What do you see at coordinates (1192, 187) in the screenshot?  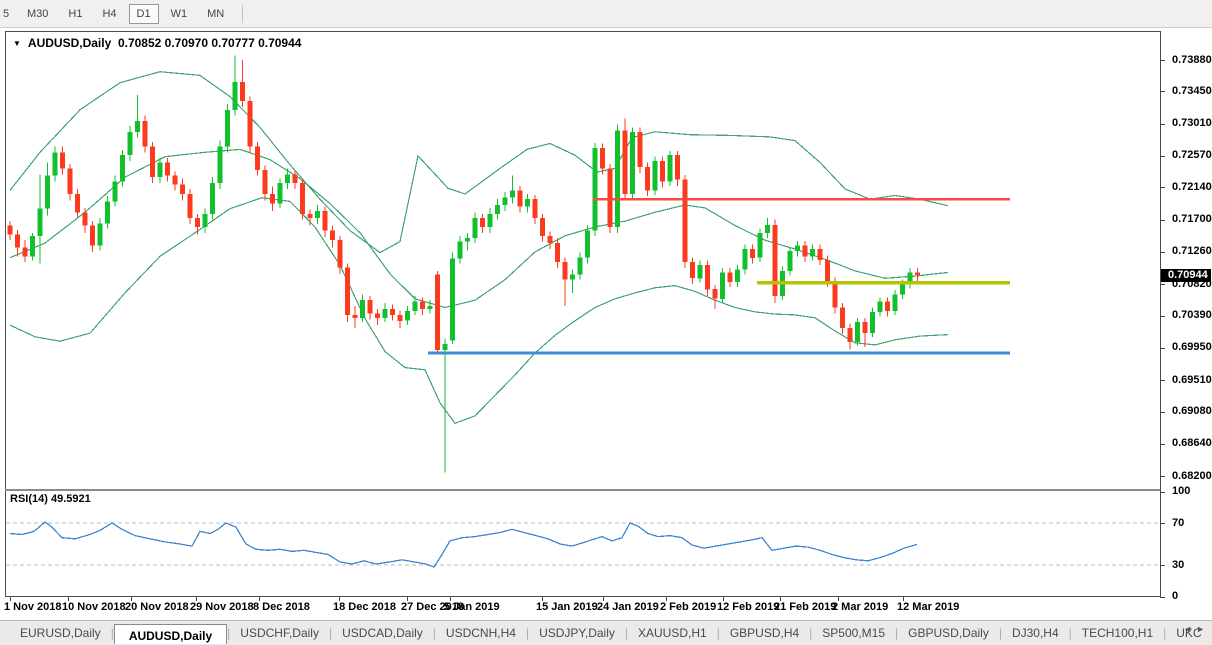 I see `price-axis-label: 0.72140` at bounding box center [1192, 187].